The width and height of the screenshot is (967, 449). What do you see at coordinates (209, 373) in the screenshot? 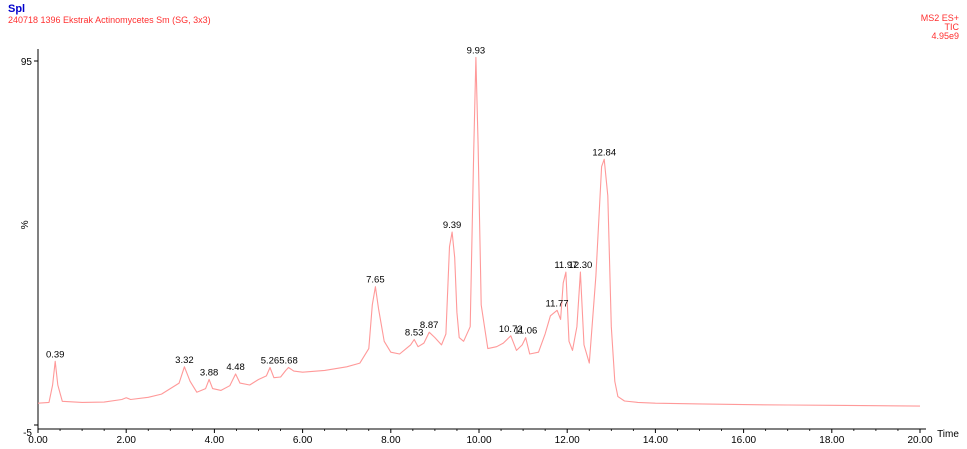
I see `peak-label: 3.88` at bounding box center [209, 373].